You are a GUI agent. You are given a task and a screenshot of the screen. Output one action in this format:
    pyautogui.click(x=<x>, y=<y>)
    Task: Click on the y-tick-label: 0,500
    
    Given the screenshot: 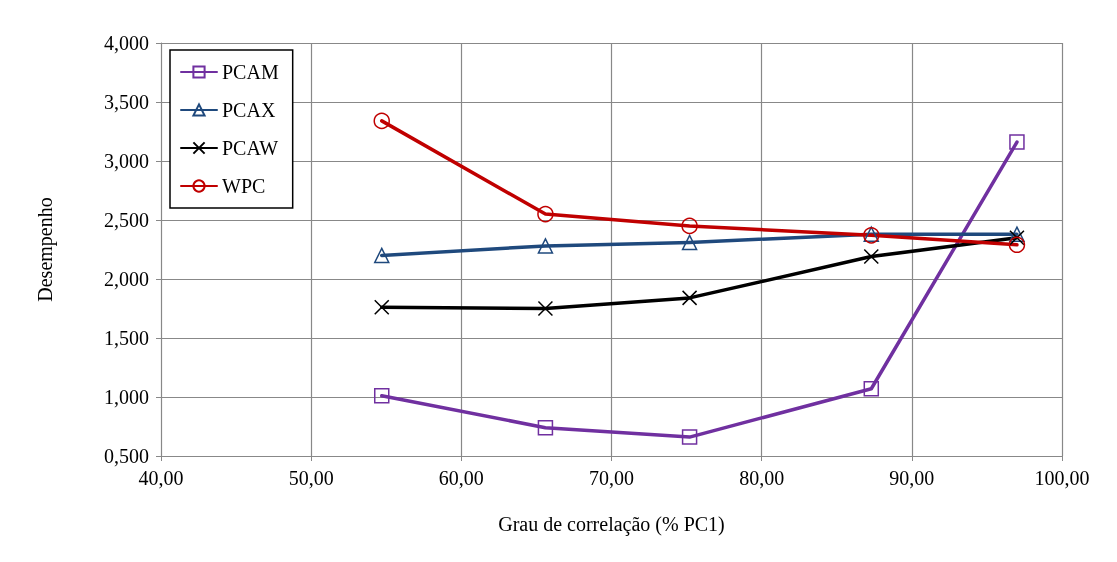 What is the action you would take?
    pyautogui.click(x=126, y=456)
    